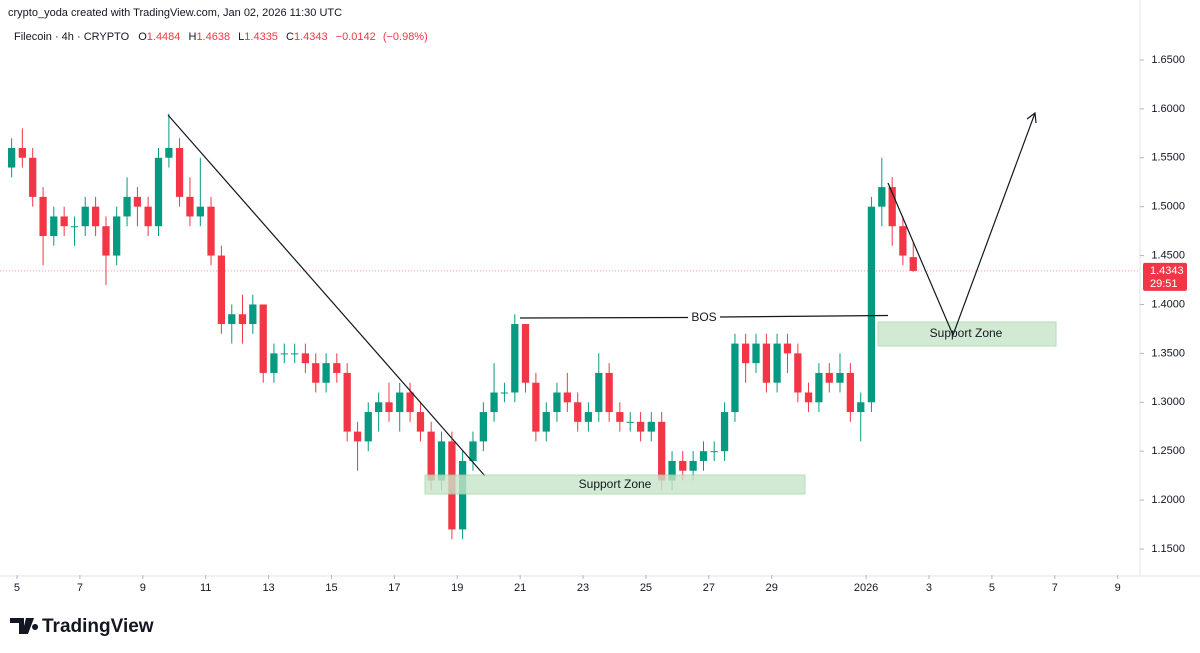 The width and height of the screenshot is (1200, 653). What do you see at coordinates (164, 37) in the screenshot?
I see `legend-open: 1.4484` at bounding box center [164, 37].